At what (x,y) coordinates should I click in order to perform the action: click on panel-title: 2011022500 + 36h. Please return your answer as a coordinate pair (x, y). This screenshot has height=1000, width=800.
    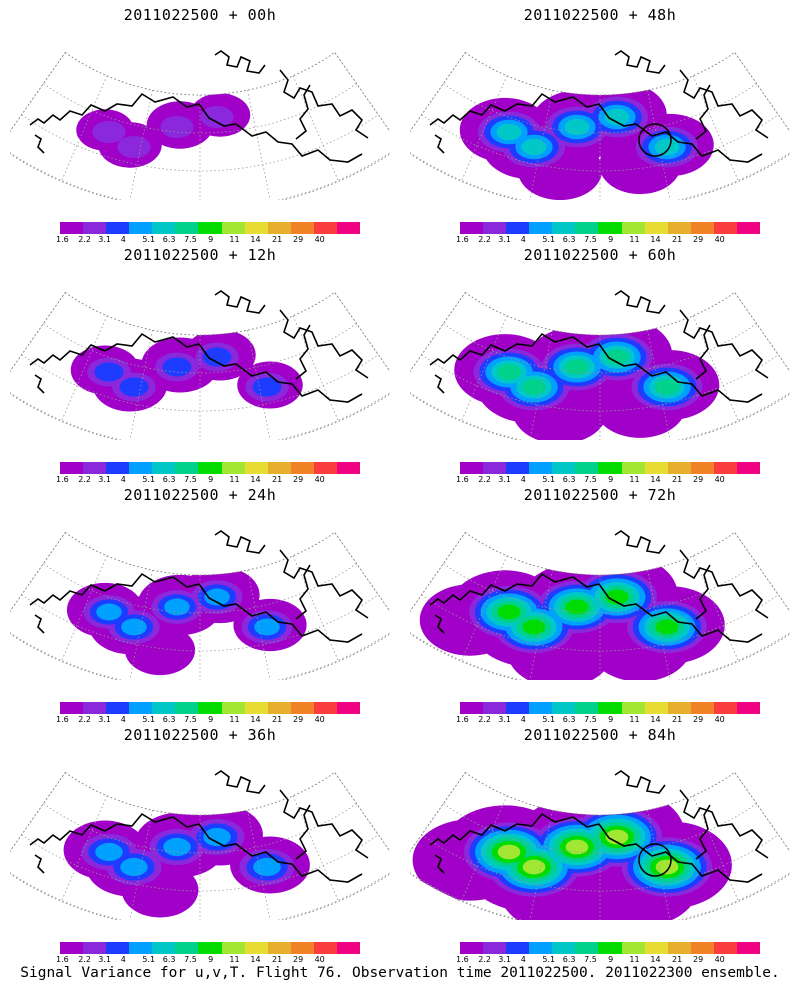
    Looking at the image, I should click on (200, 735).